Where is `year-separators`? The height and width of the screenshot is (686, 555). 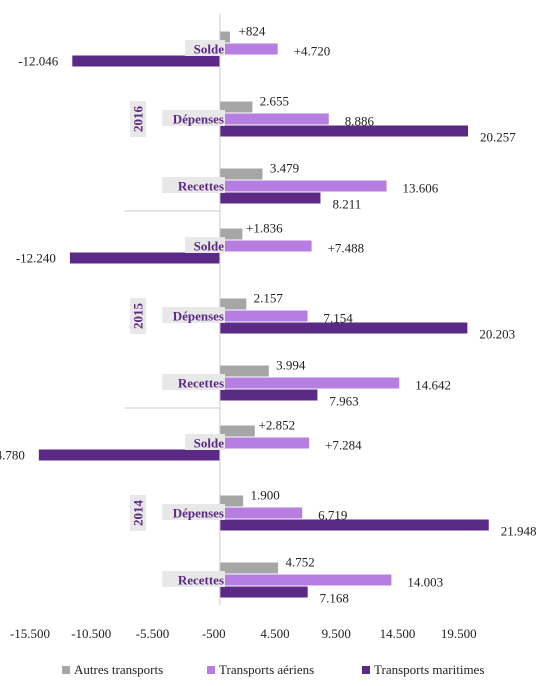
year-separators is located at coordinates (172, 309).